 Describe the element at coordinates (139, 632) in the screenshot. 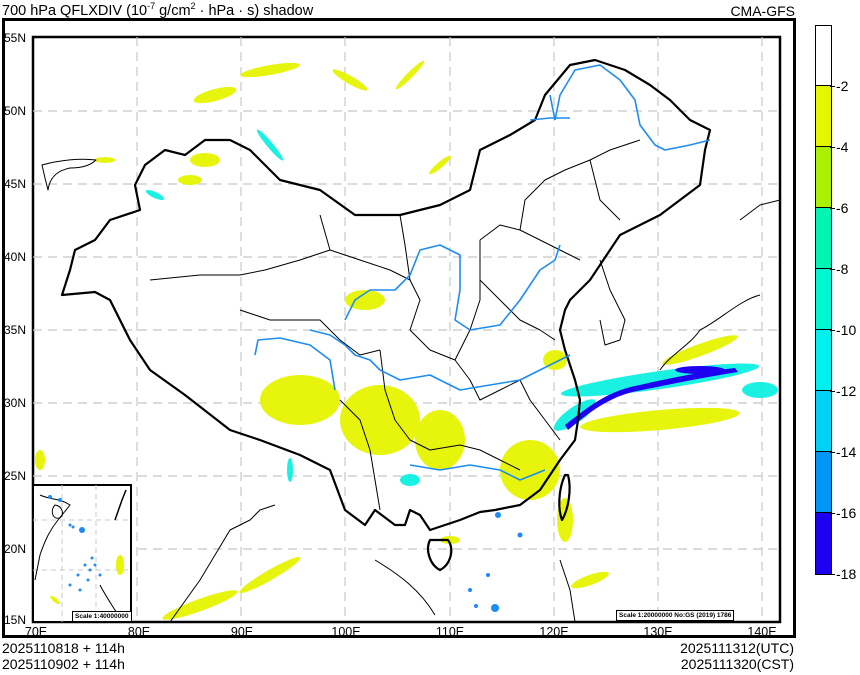

I see `lon-label-80e: 80E` at that location.